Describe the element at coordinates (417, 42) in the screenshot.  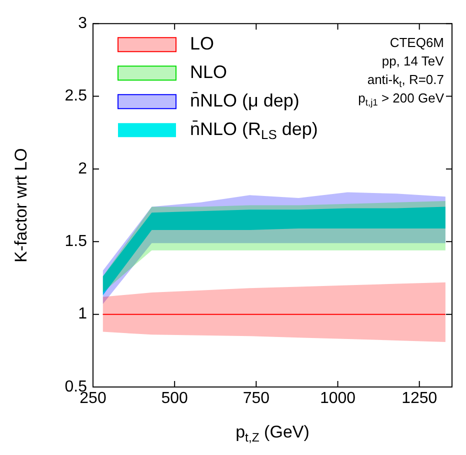
I see `annotation: CTEQ6M` at that location.